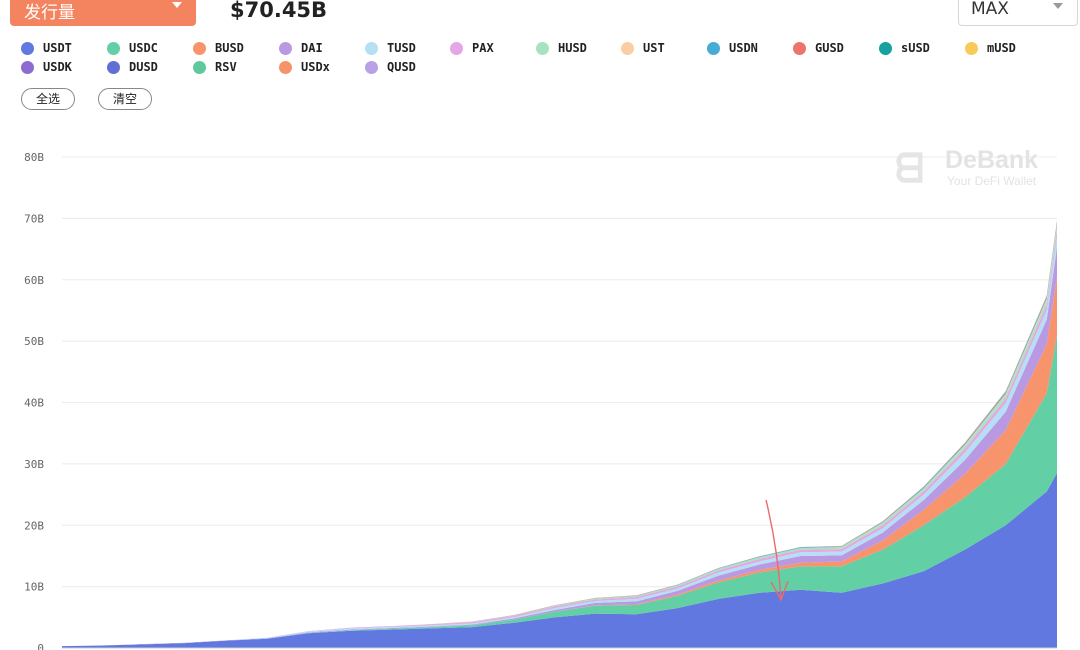 The height and width of the screenshot is (650, 1080). What do you see at coordinates (915, 48) in the screenshot?
I see `legend-label: sUSD` at bounding box center [915, 48].